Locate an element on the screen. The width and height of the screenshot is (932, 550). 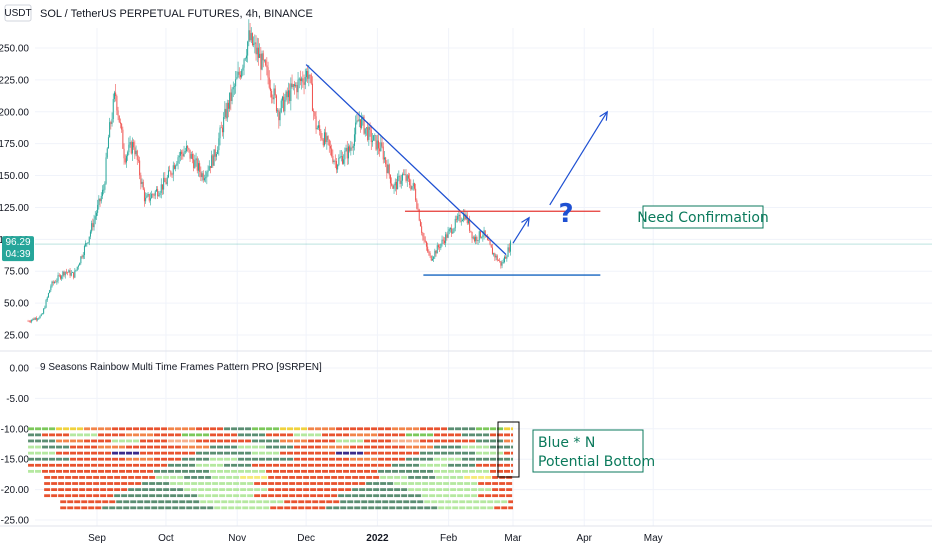
indicator-axis: 0.00 -5.00 -10.00 -15.00 -20.00 -25.00 is located at coordinates (15, 445).